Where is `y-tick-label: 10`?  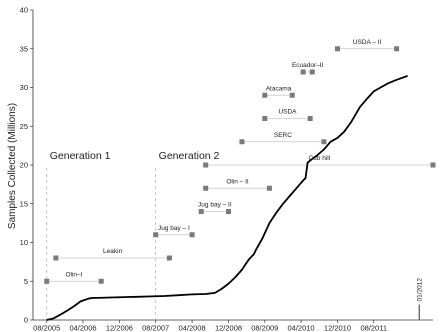 y-tick-label: 10 is located at coordinates (24, 242).